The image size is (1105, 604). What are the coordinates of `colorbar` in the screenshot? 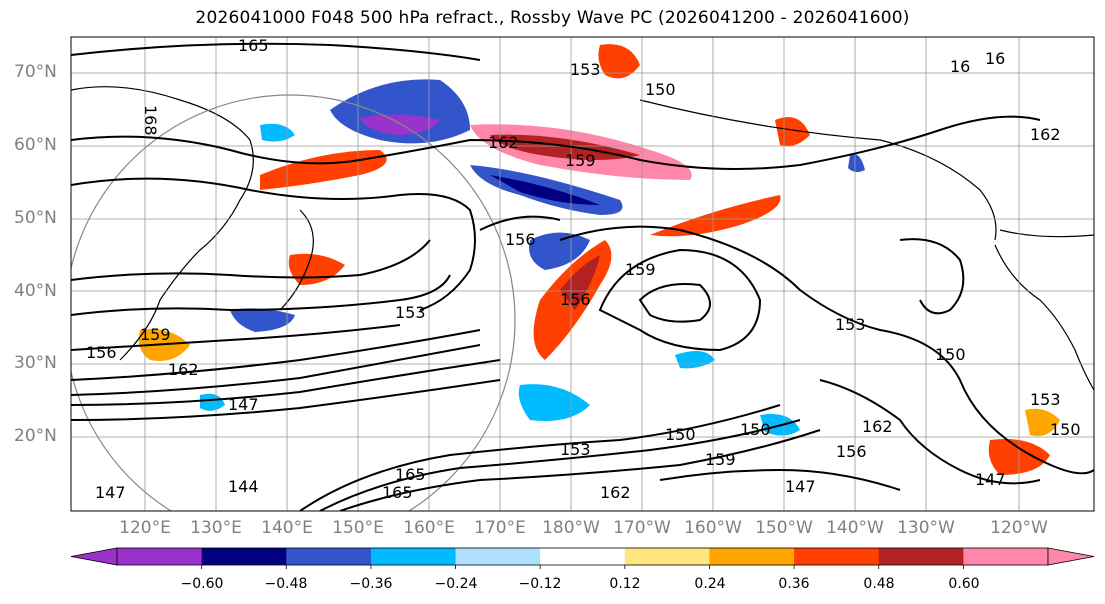 It's located at (582, 558).